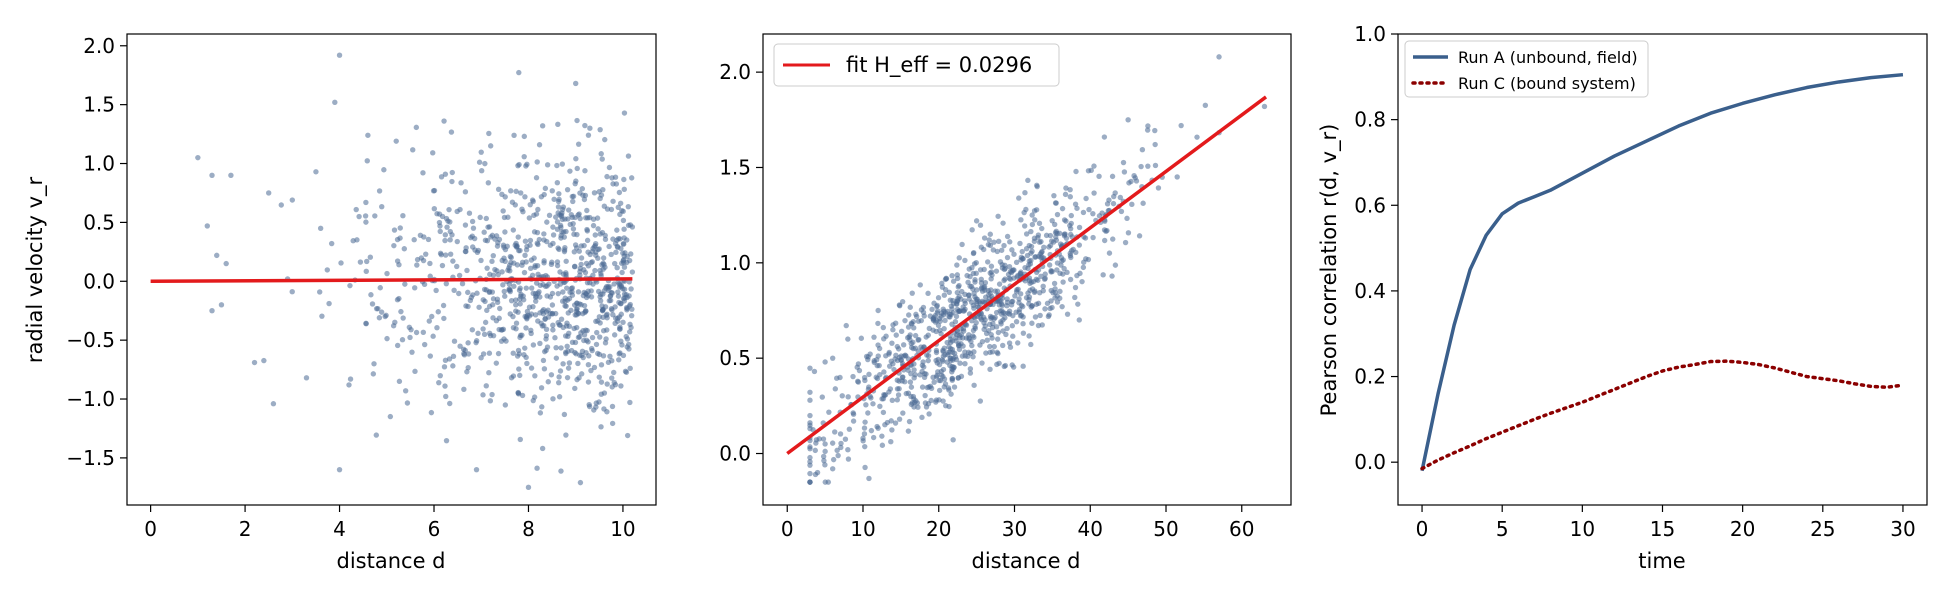 The height and width of the screenshot is (600, 1950). What do you see at coordinates (391, 280) in the screenshot?
I see `panel-1-fit-line` at bounding box center [391, 280].